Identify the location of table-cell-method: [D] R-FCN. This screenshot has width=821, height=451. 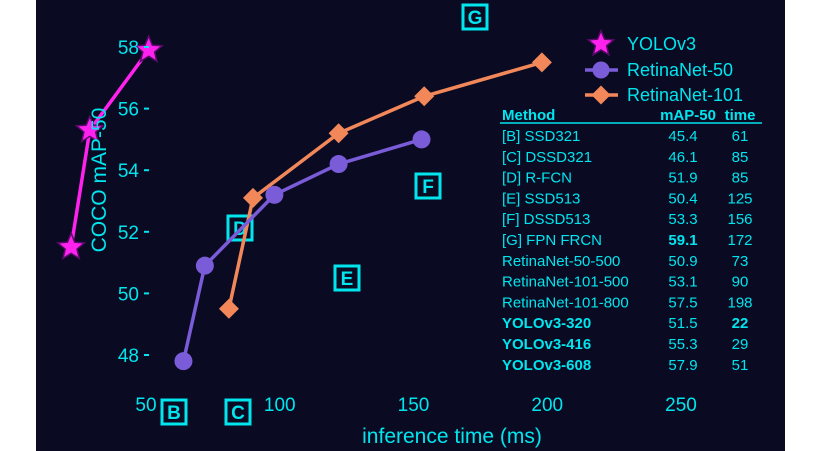
(537, 178).